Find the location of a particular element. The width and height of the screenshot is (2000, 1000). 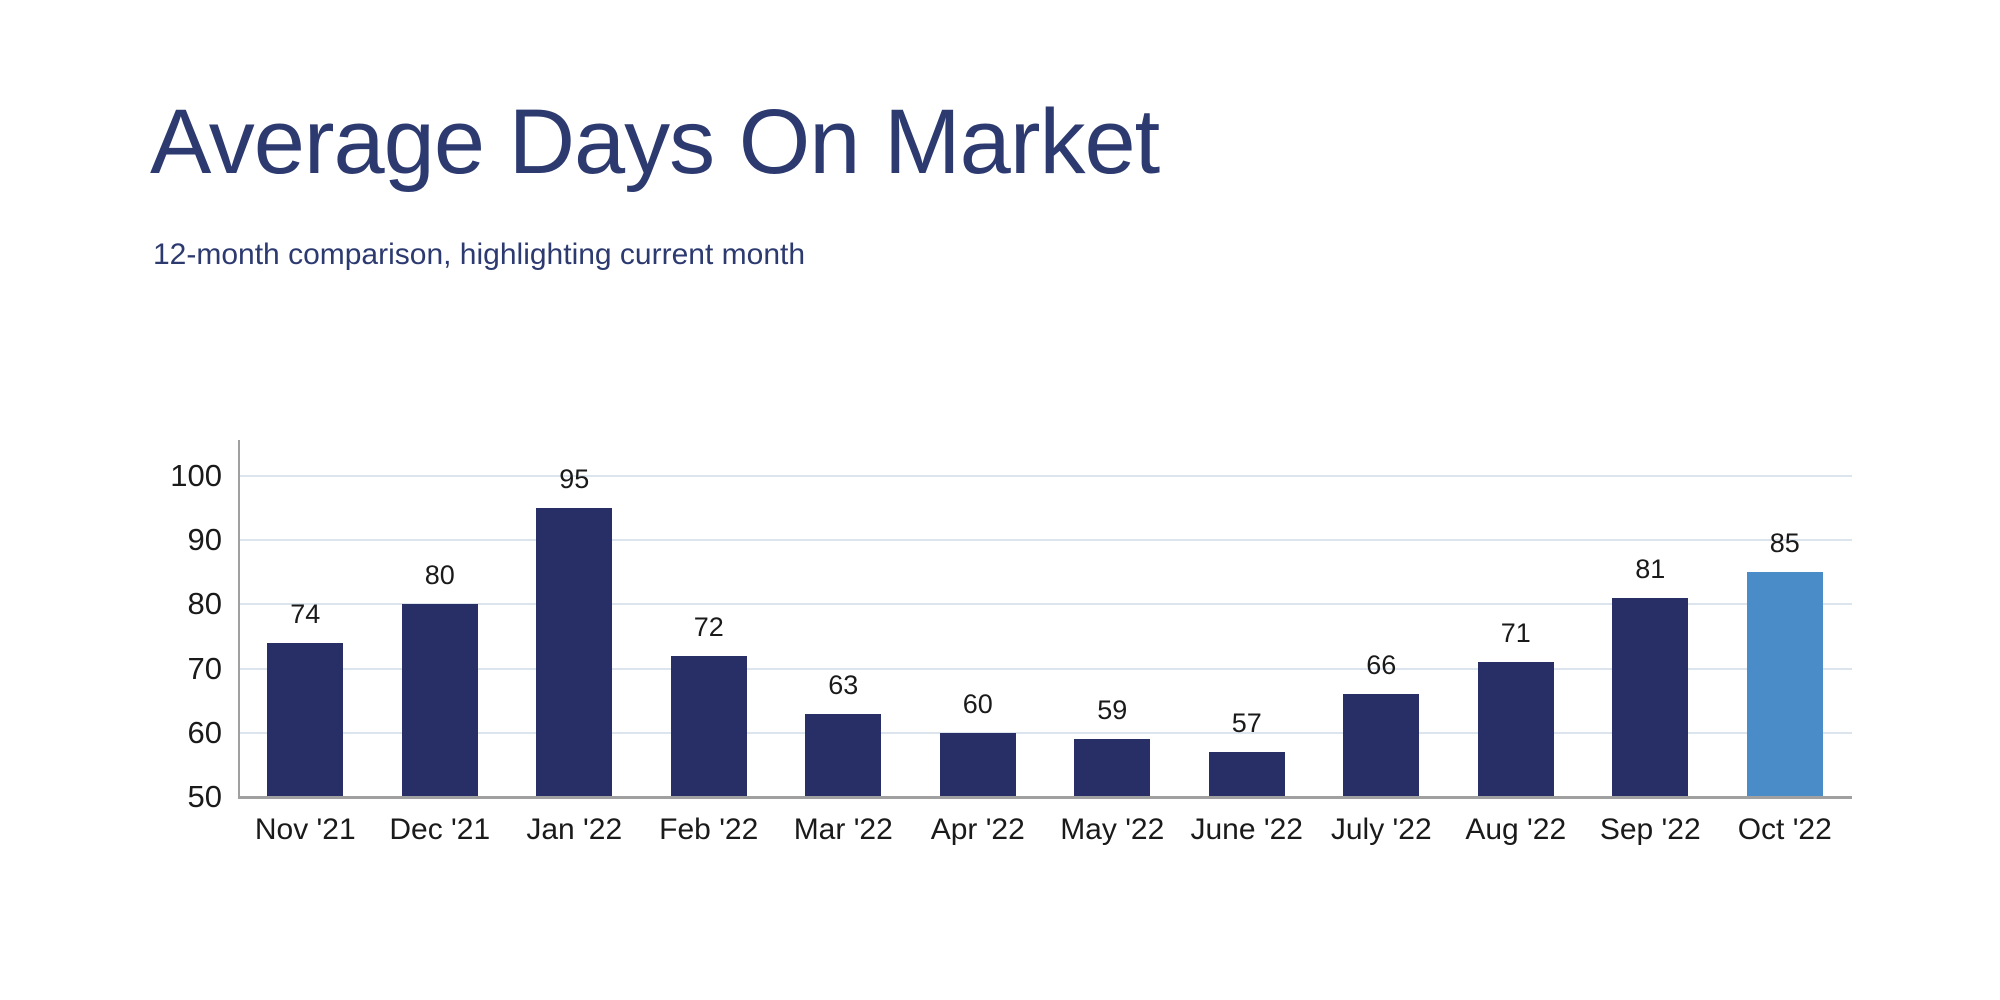

bar-value-label: 81 is located at coordinates (1650, 568).